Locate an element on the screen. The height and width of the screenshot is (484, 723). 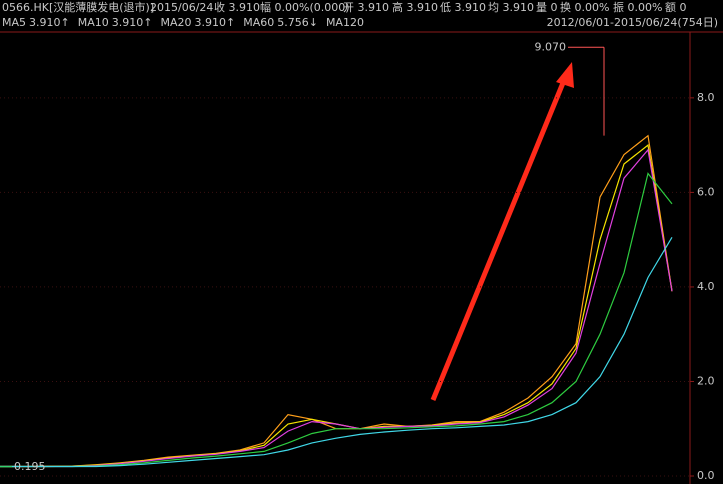
max-marker-label: 9.070 is located at coordinates (551, 46).